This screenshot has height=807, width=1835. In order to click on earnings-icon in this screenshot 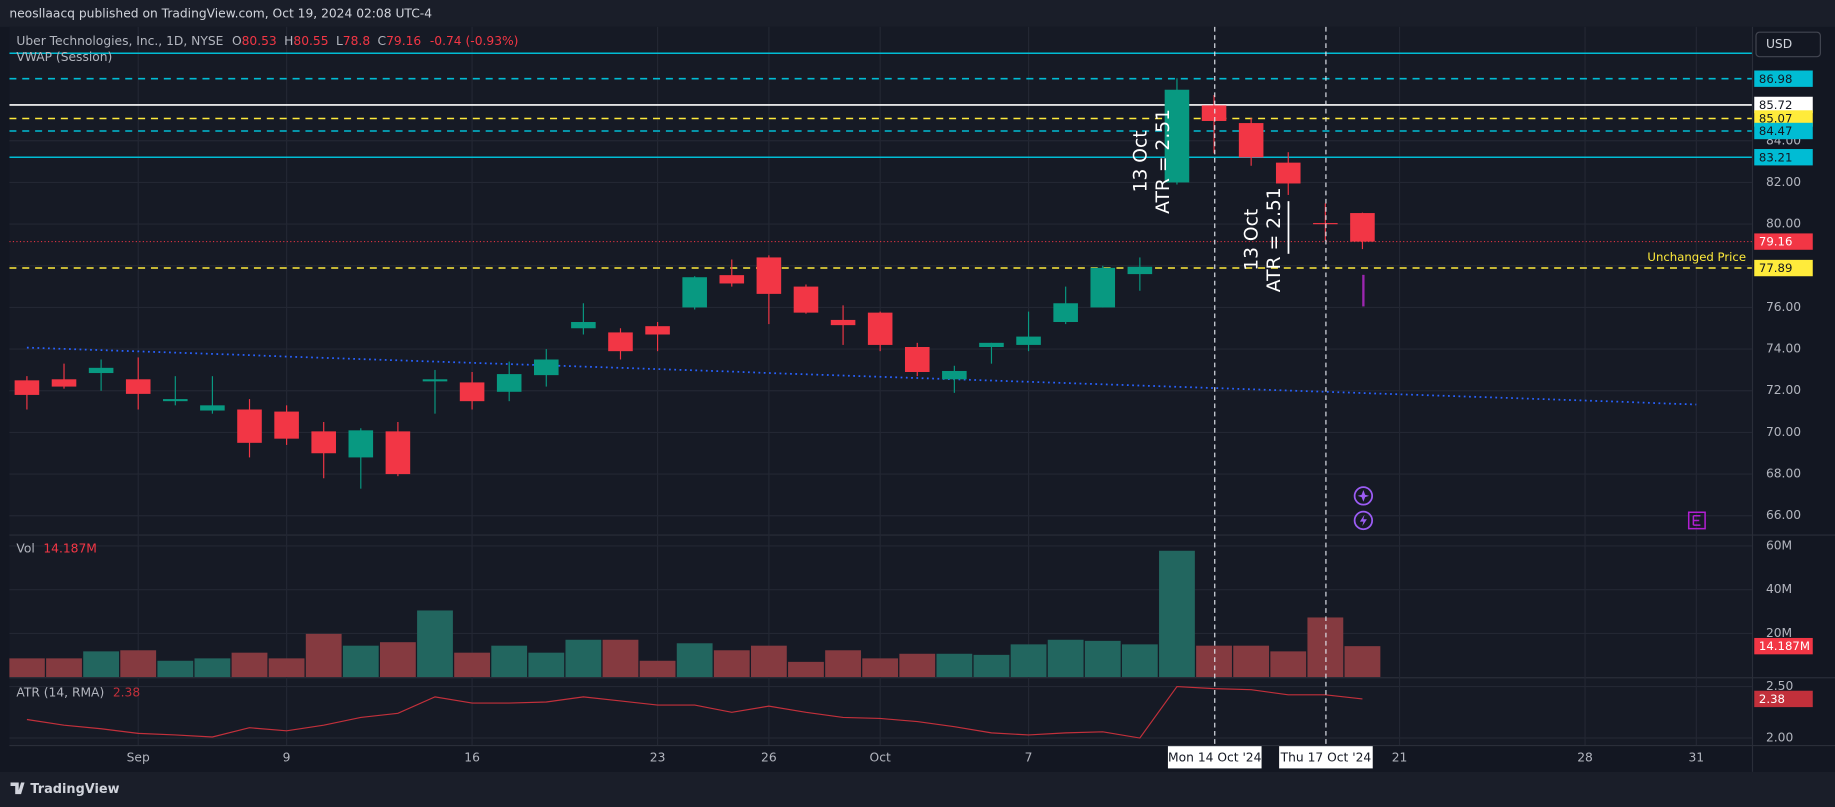, I will do `click(1696, 520)`.